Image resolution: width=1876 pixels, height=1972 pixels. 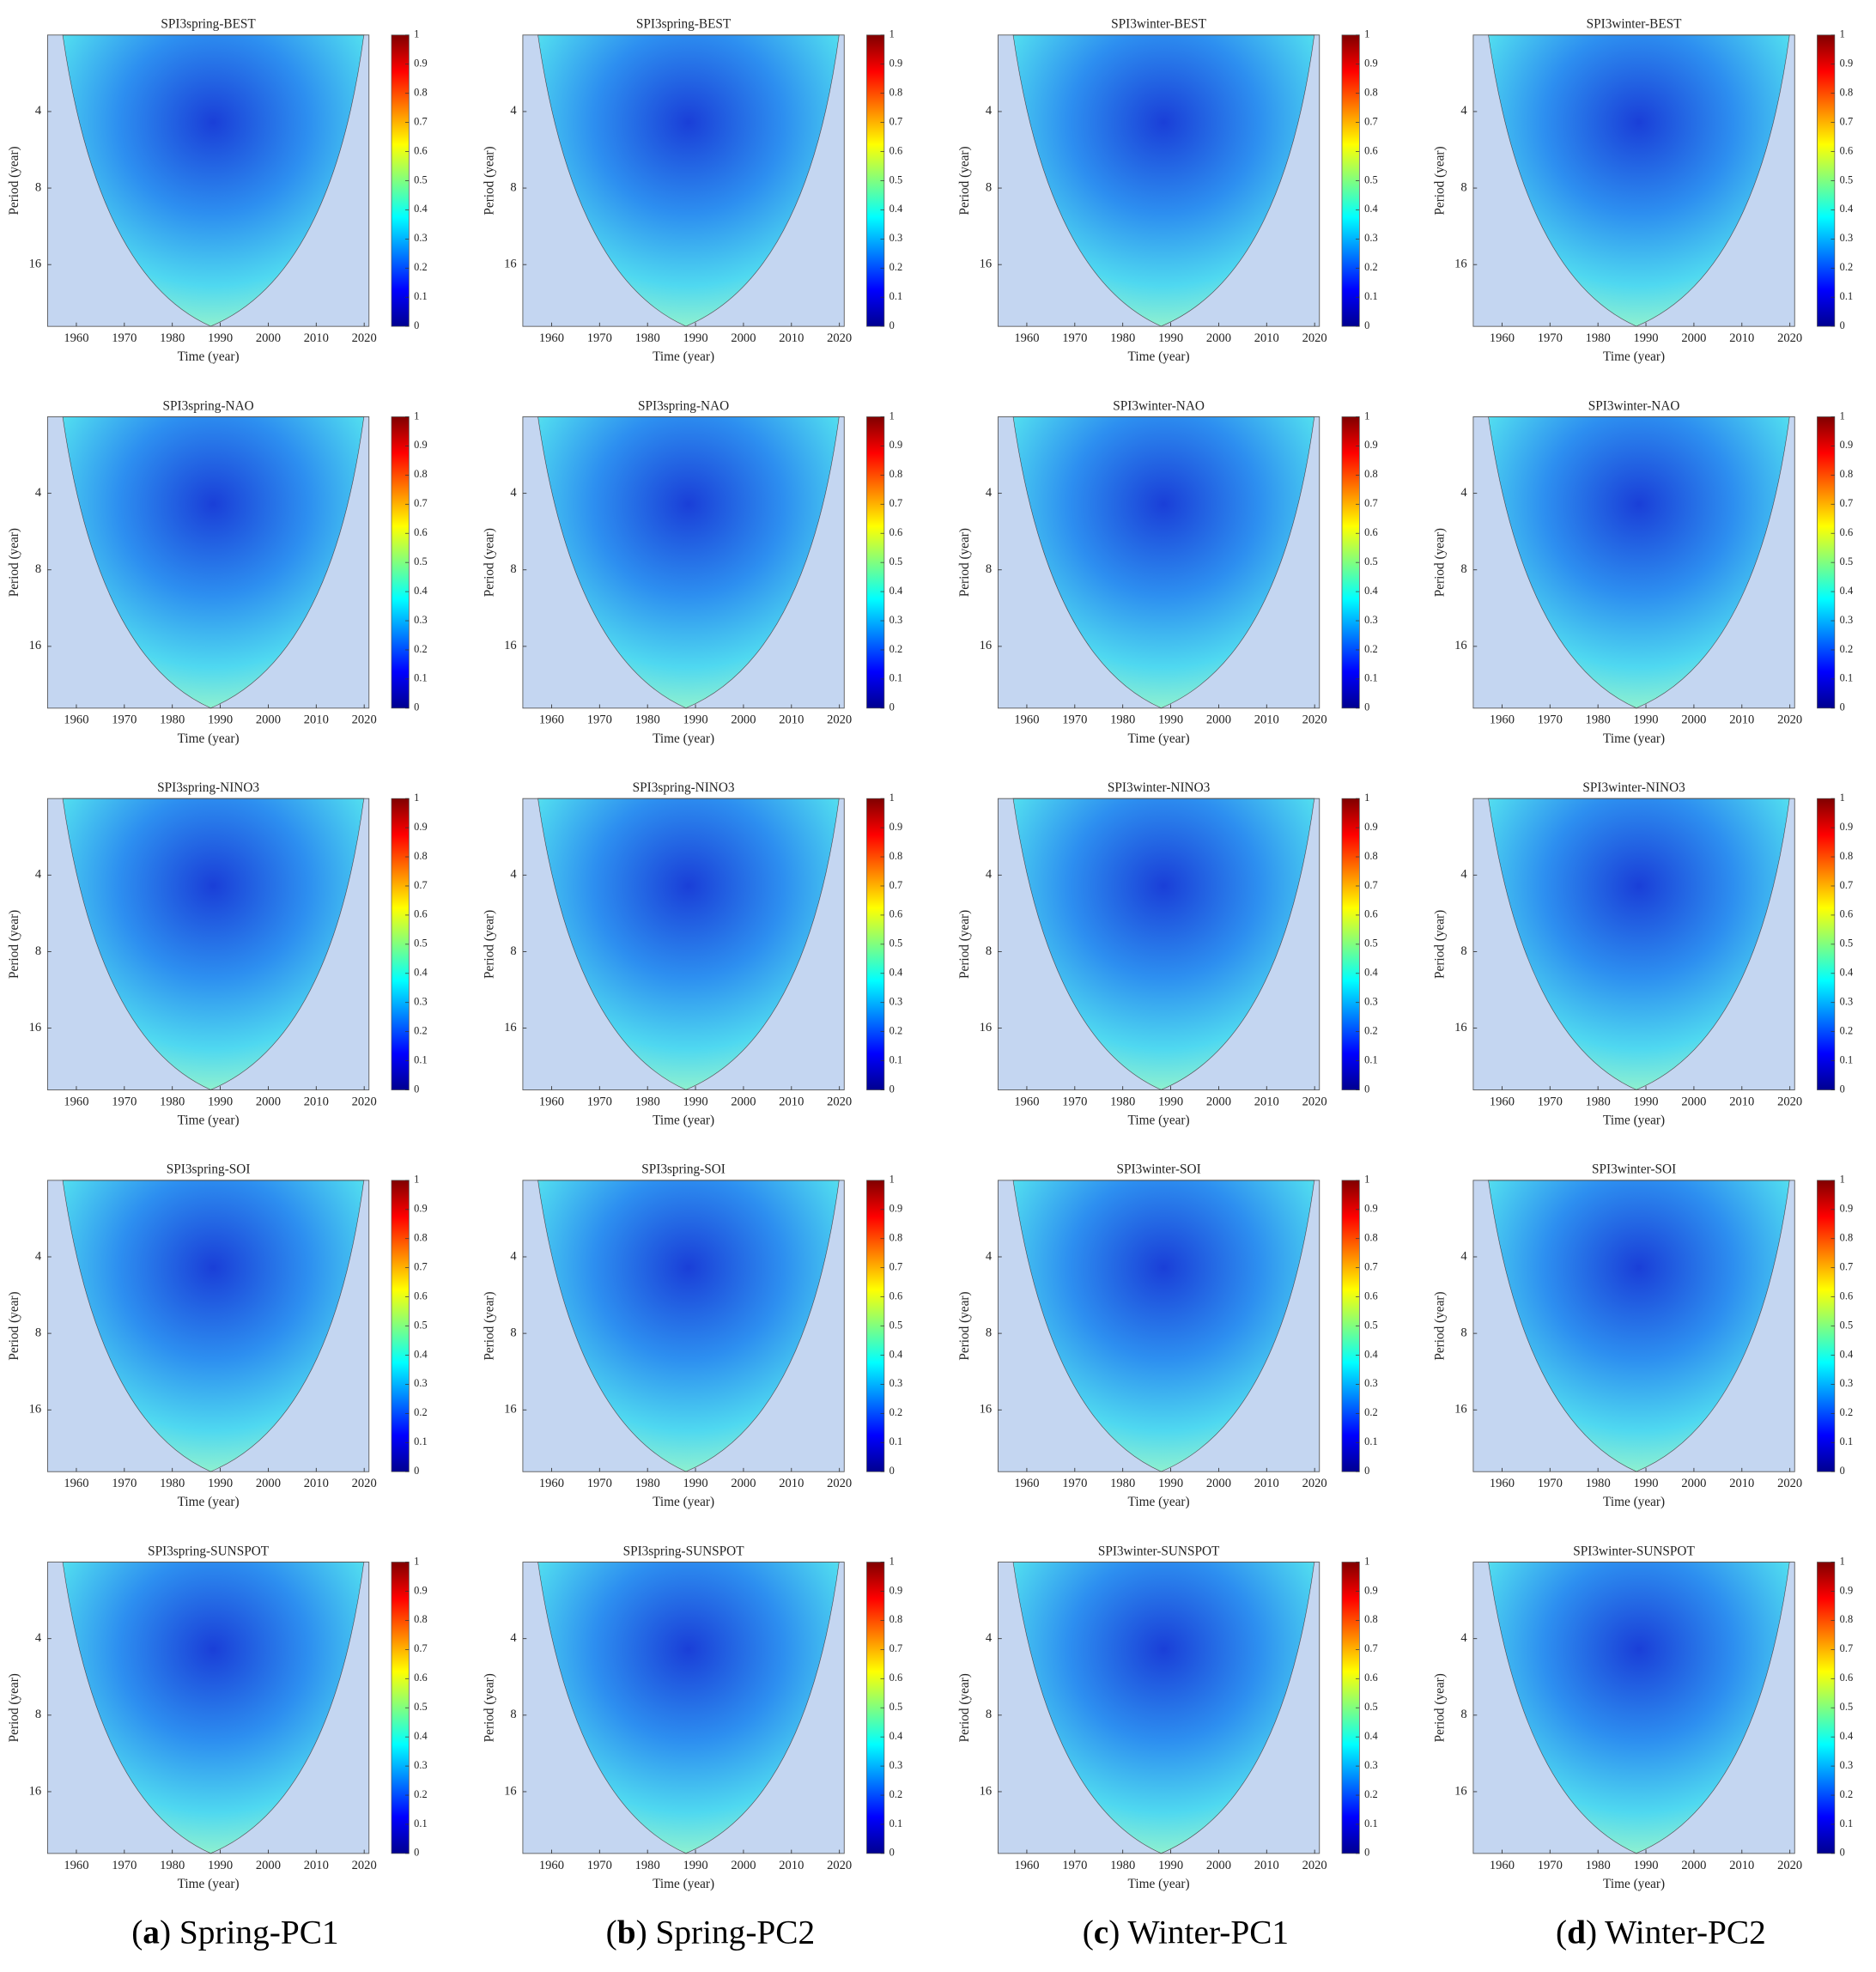 What do you see at coordinates (1634, 1551) in the screenshot?
I see `panel-title: SPI3winter-SUNSPOT` at bounding box center [1634, 1551].